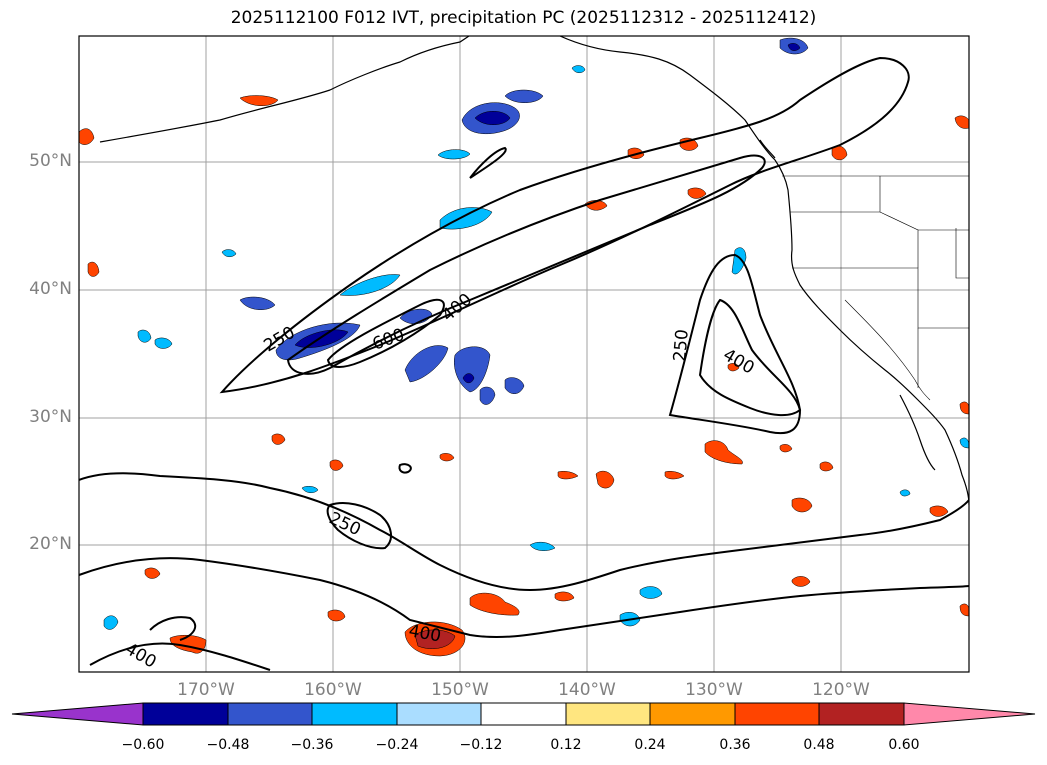  Describe the element at coordinates (143, 745) in the screenshot. I see `colorbar-tick-label: −0.60` at that location.